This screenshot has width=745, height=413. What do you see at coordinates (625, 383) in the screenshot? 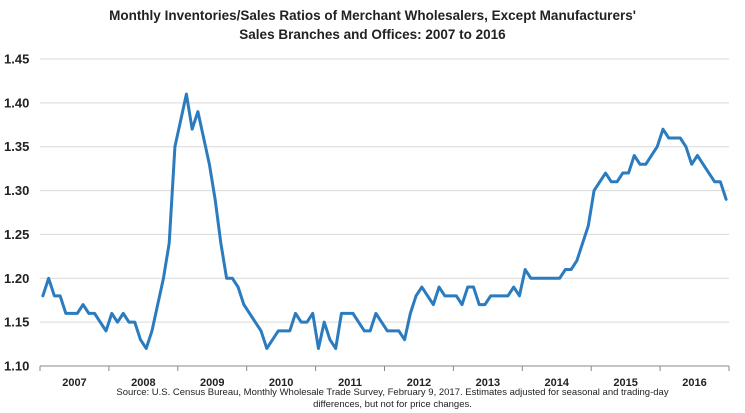
I see `x-tick-label: 2015` at bounding box center [625, 383].